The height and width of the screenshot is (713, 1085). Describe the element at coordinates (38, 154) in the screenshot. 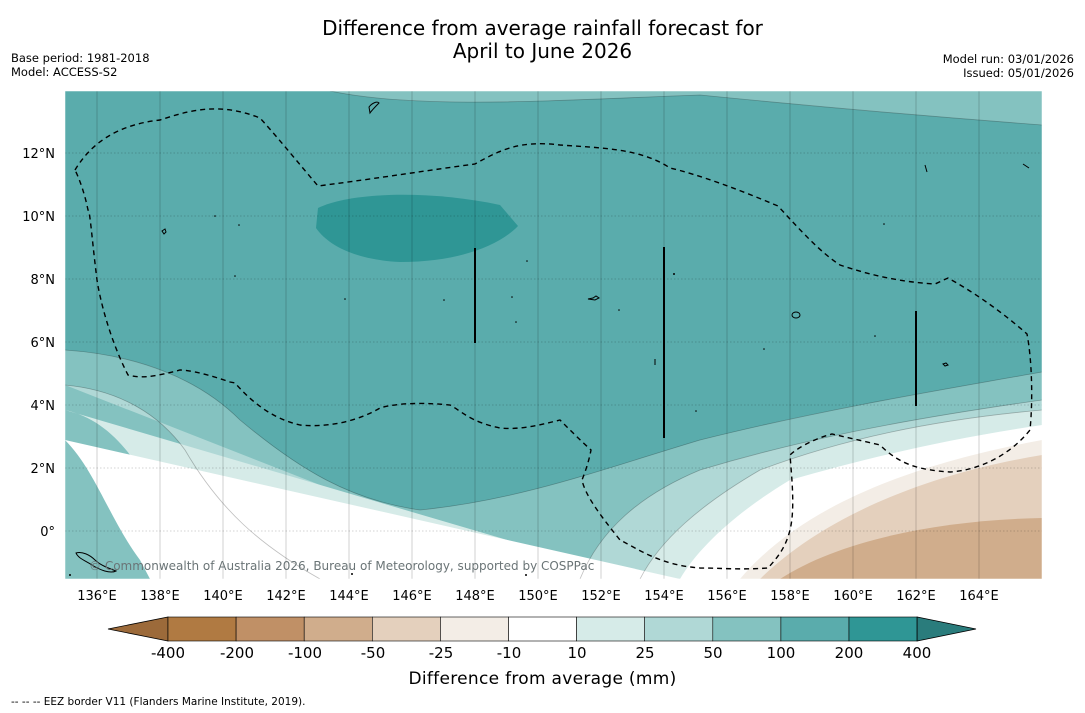

I see `lat-label: 12°N` at that location.